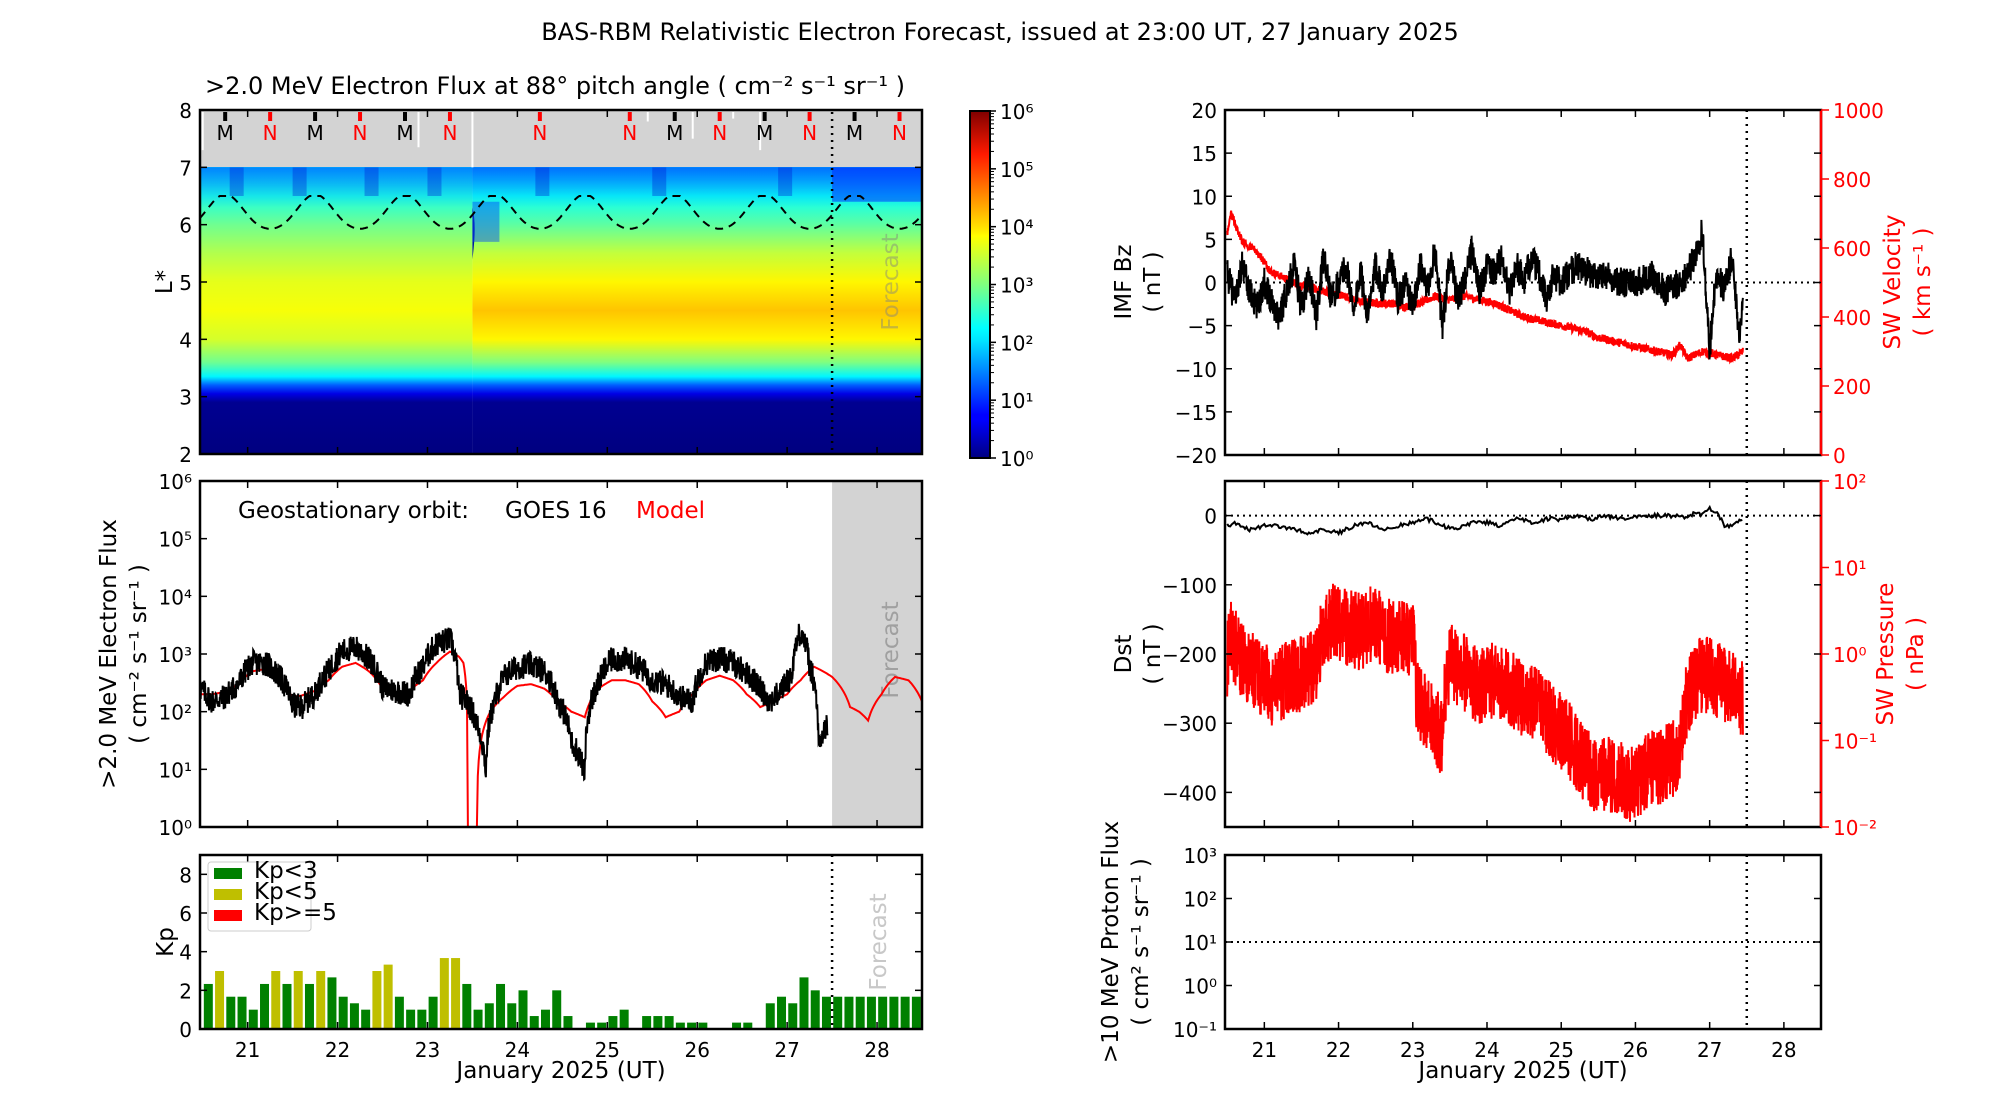 Image resolution: width=2000 pixels, height=1100 pixels. What do you see at coordinates (1210, 240) in the screenshot?
I see `imf-ytick-label: 5` at bounding box center [1210, 240].